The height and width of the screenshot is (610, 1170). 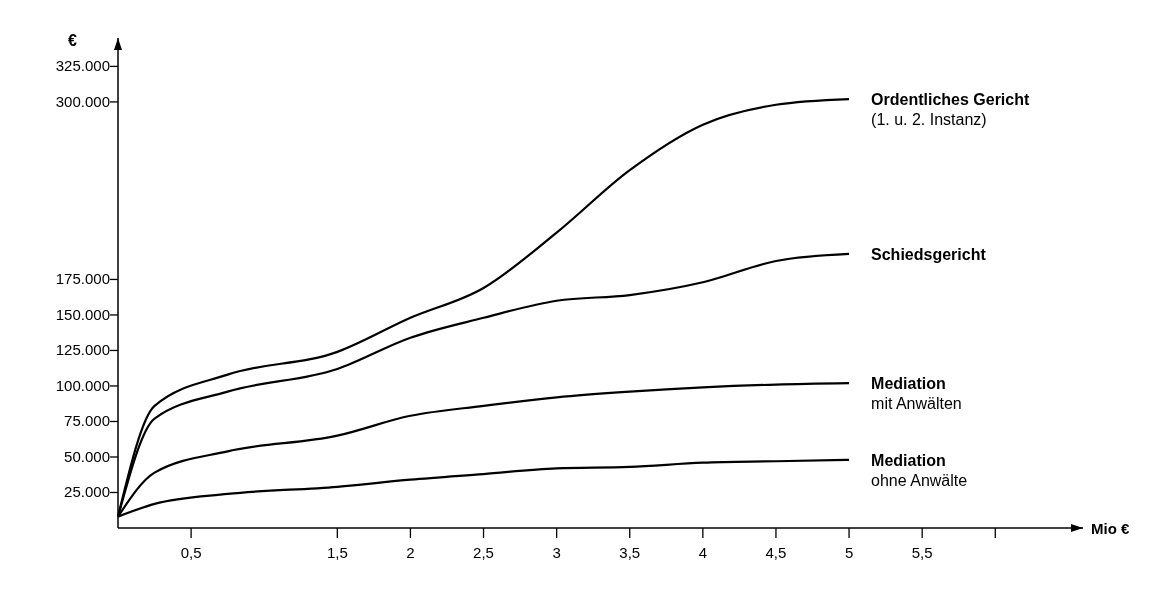 What do you see at coordinates (82, 314) in the screenshot?
I see `y-tick-label: 150.000` at bounding box center [82, 314].